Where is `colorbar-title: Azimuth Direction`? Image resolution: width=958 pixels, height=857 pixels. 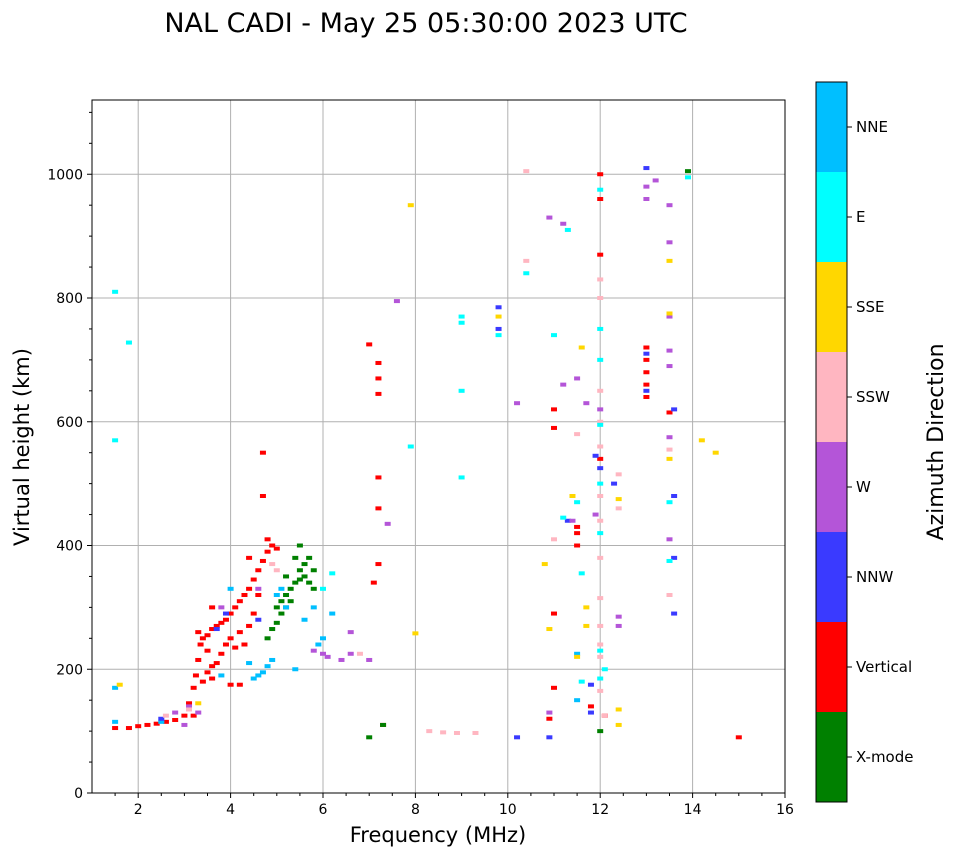 colorbar-title: Azimuth Direction is located at coordinates (936, 441).